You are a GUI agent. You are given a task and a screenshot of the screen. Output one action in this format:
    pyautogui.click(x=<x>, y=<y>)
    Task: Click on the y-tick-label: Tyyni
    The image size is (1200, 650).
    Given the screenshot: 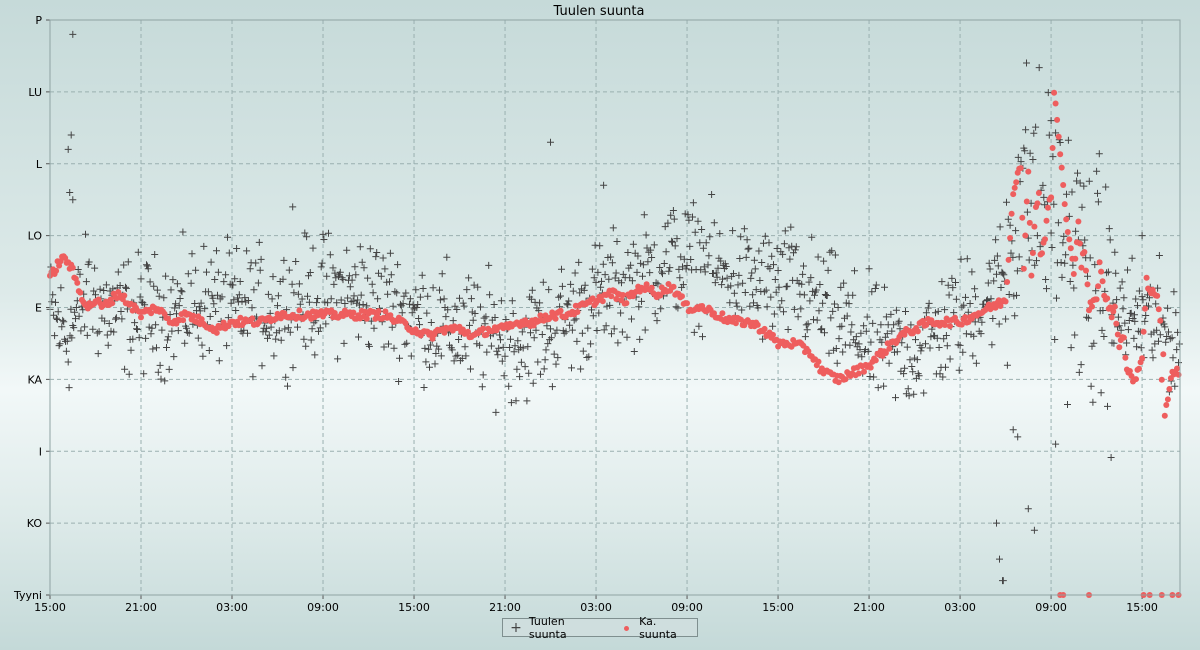 What is the action you would take?
    pyautogui.click(x=27, y=595)
    